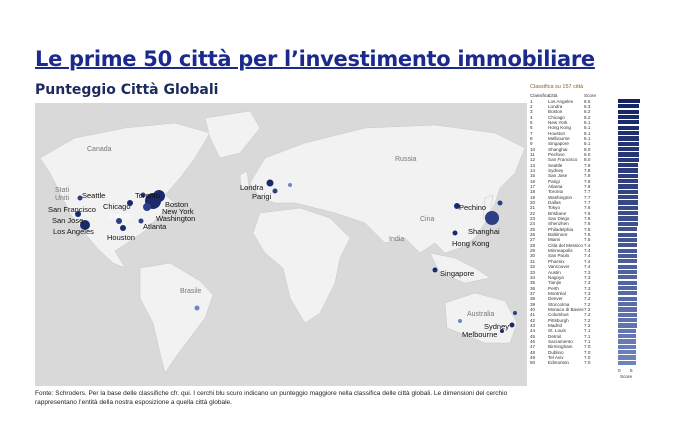  I want to click on rank-cell: 15, so click(533, 176).